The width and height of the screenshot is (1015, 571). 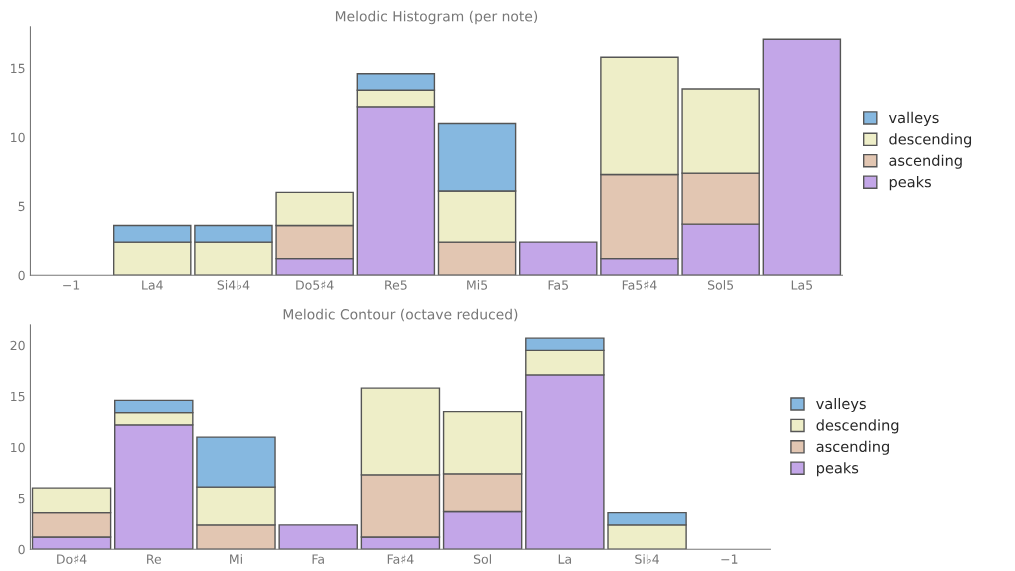 I want to click on x-tick-label: Sol, so click(x=482, y=559).